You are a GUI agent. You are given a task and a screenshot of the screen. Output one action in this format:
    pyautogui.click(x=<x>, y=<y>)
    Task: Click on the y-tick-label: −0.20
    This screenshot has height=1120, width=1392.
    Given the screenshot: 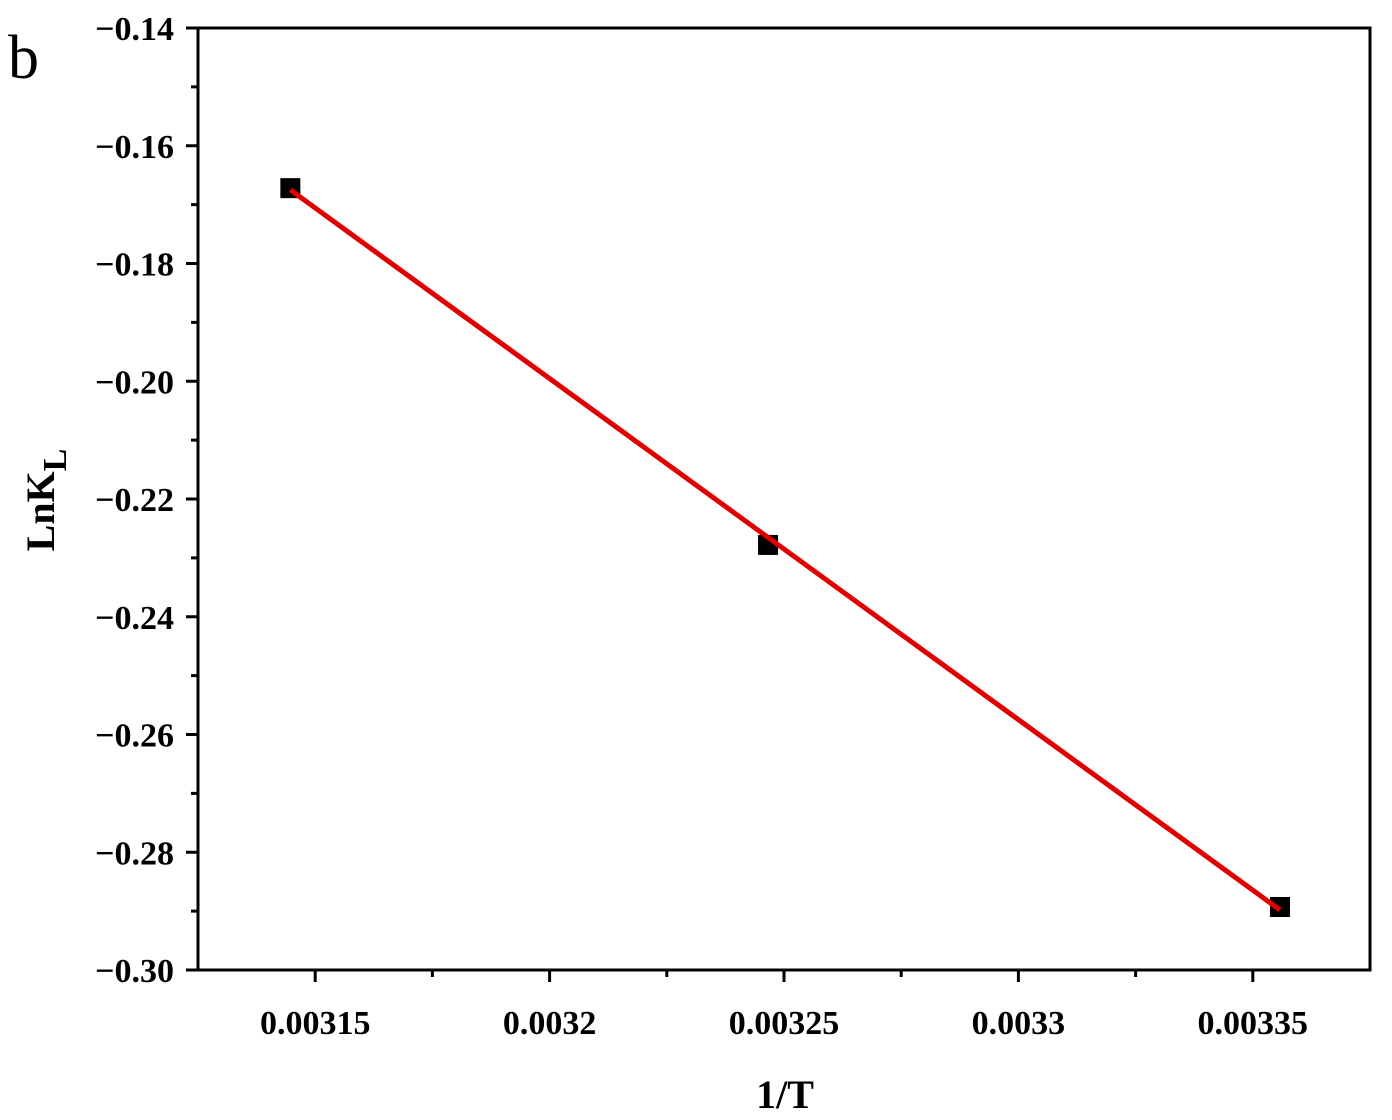 What is the action you would take?
    pyautogui.click(x=134, y=382)
    